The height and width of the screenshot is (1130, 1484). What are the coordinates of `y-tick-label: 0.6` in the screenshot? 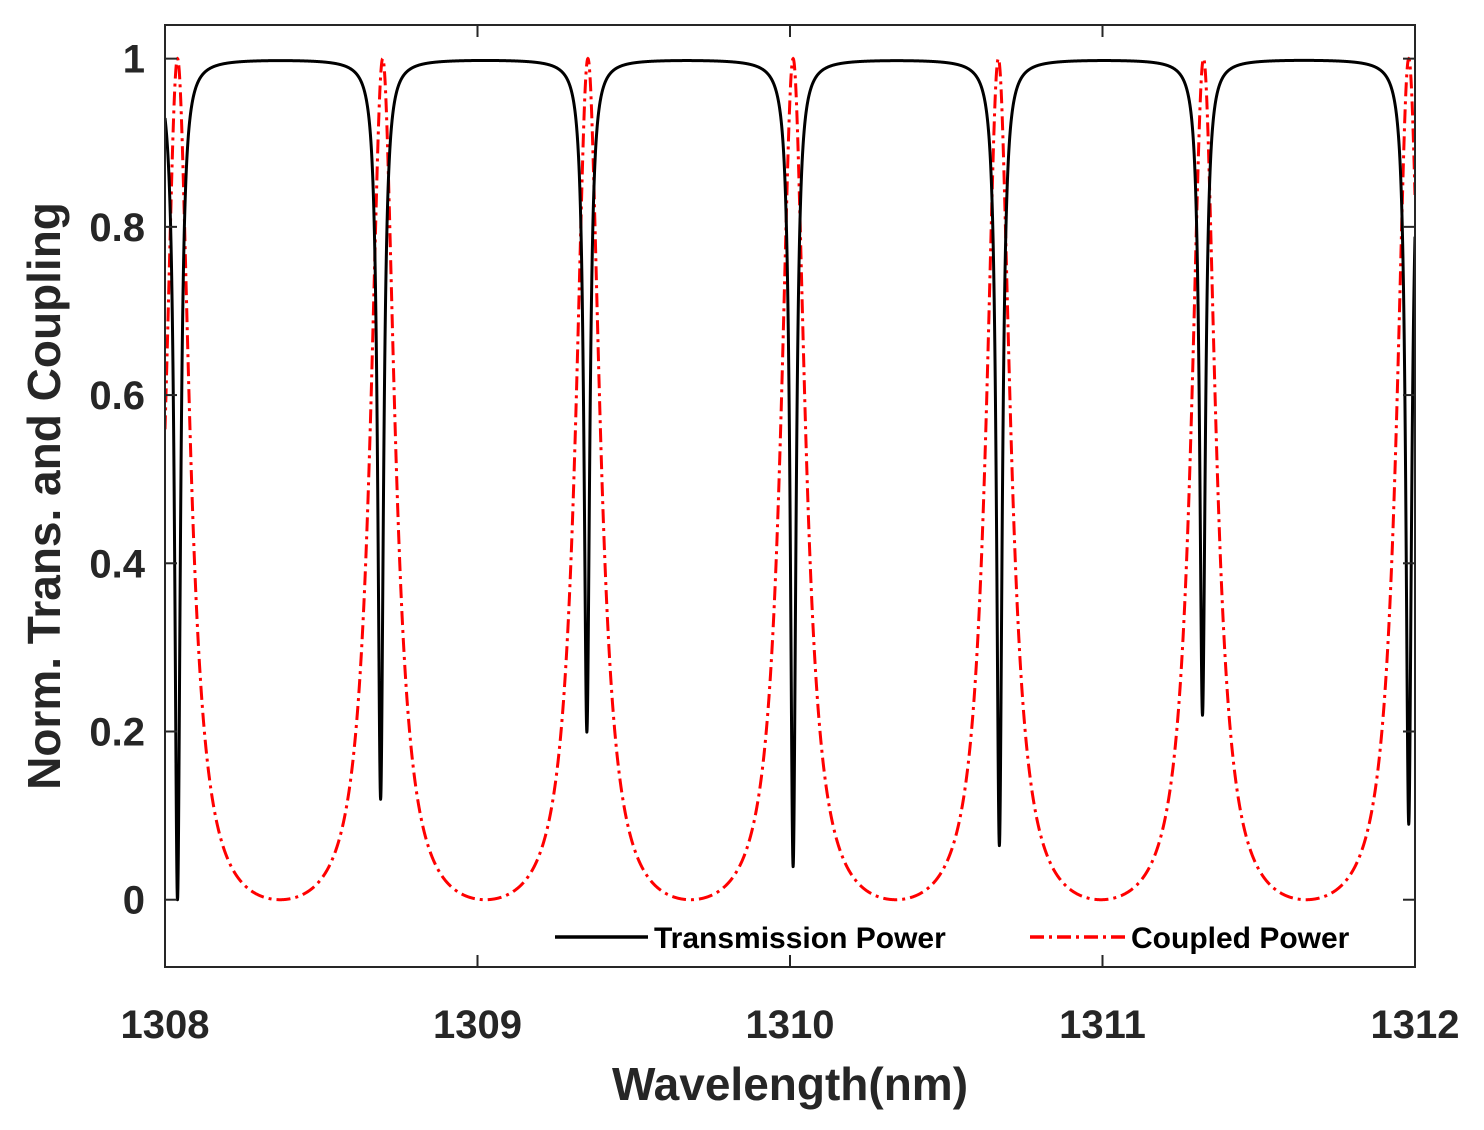 It's located at (117, 396).